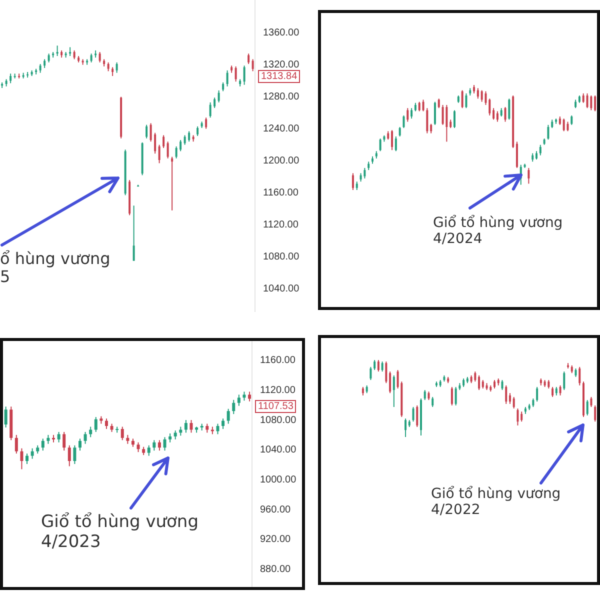  What do you see at coordinates (278, 480) in the screenshot?
I see `y-tick-label: 1000.00` at bounding box center [278, 480].